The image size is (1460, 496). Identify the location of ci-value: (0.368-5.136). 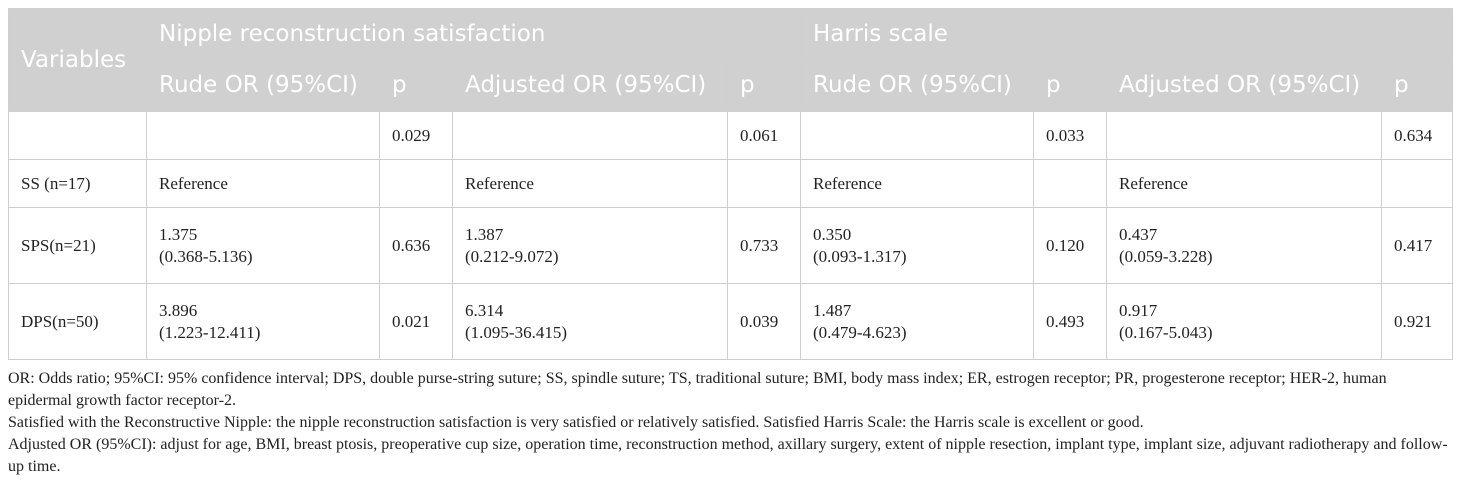
(206, 256).